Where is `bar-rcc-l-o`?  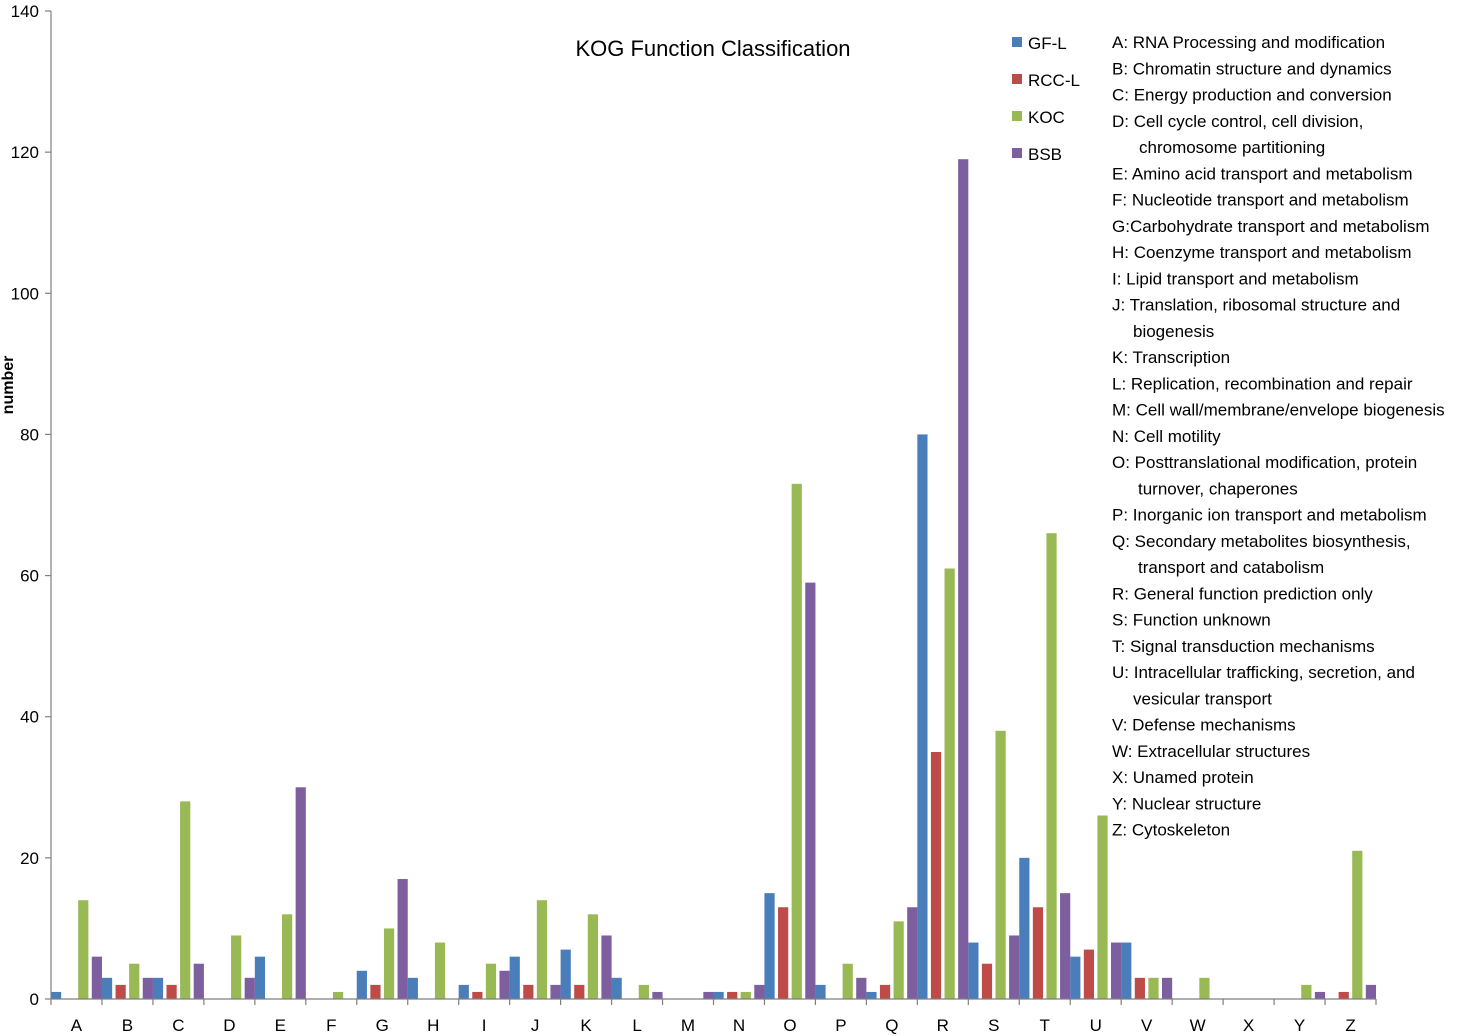
bar-rcc-l-o is located at coordinates (783, 953).